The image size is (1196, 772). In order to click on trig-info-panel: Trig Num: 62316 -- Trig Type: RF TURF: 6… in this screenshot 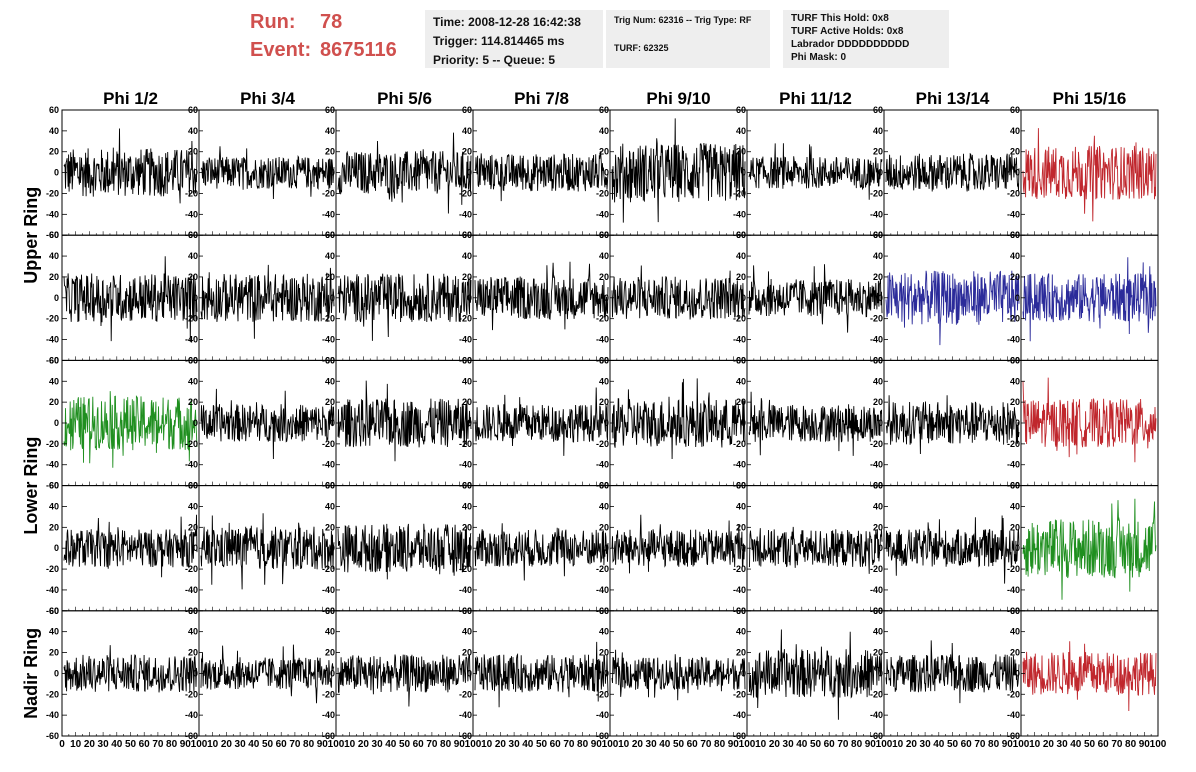, I will do `click(688, 39)`.